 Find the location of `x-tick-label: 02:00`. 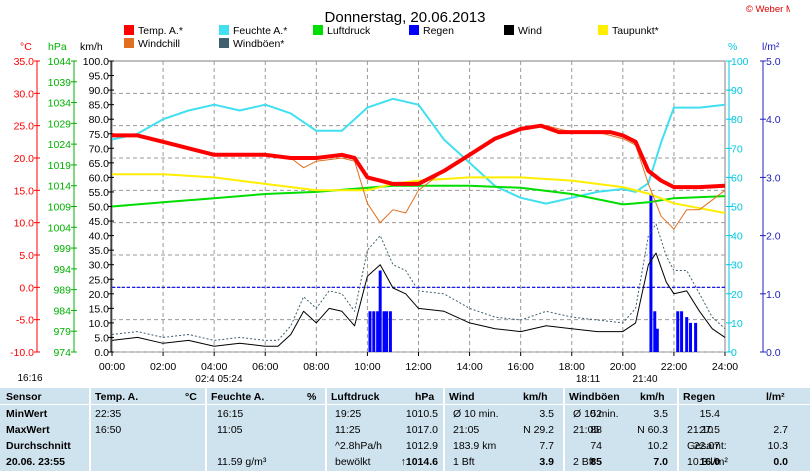

x-tick-label: 02:00 is located at coordinates (163, 367).